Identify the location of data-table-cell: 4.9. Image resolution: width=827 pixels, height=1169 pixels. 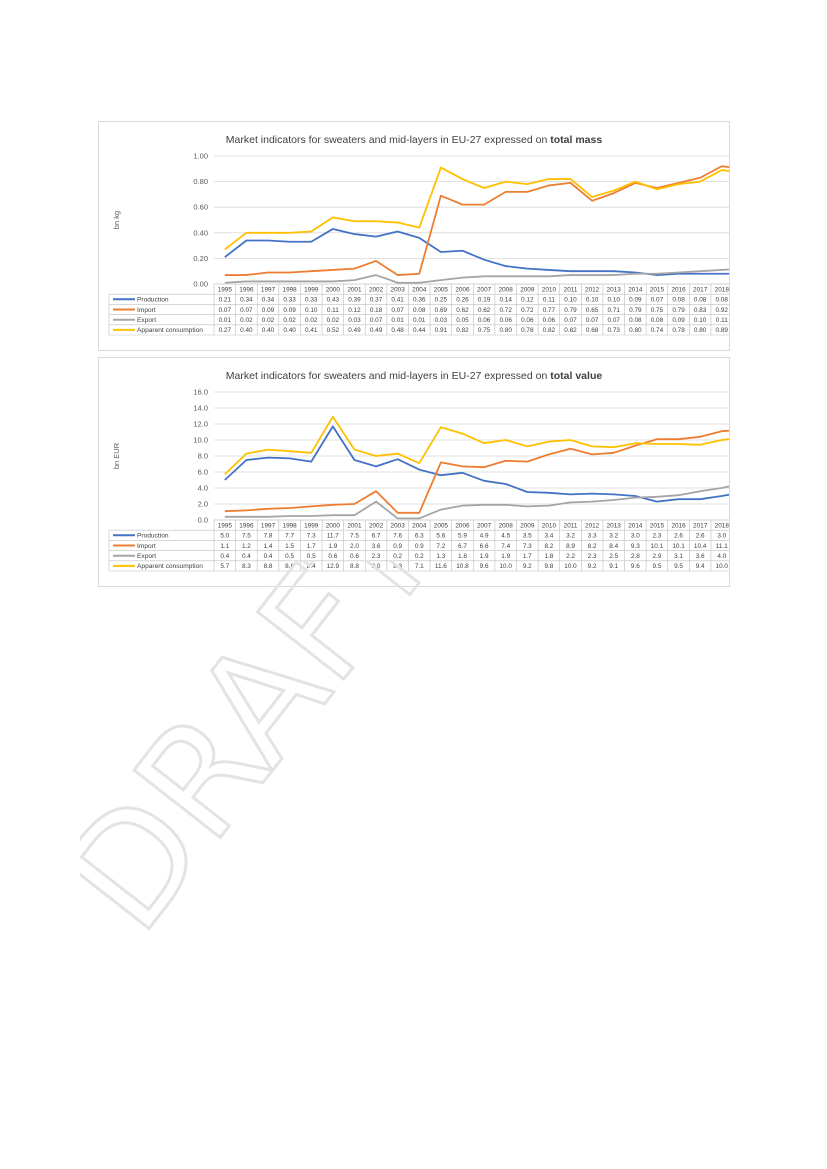
(484, 536).